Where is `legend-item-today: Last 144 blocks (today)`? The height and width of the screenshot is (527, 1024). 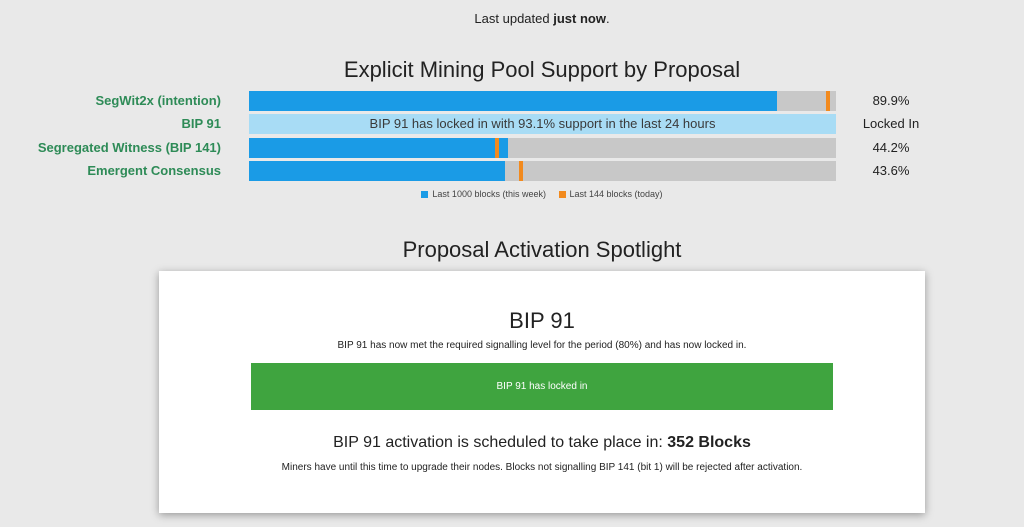 legend-item-today: Last 144 blocks (today) is located at coordinates (610, 194).